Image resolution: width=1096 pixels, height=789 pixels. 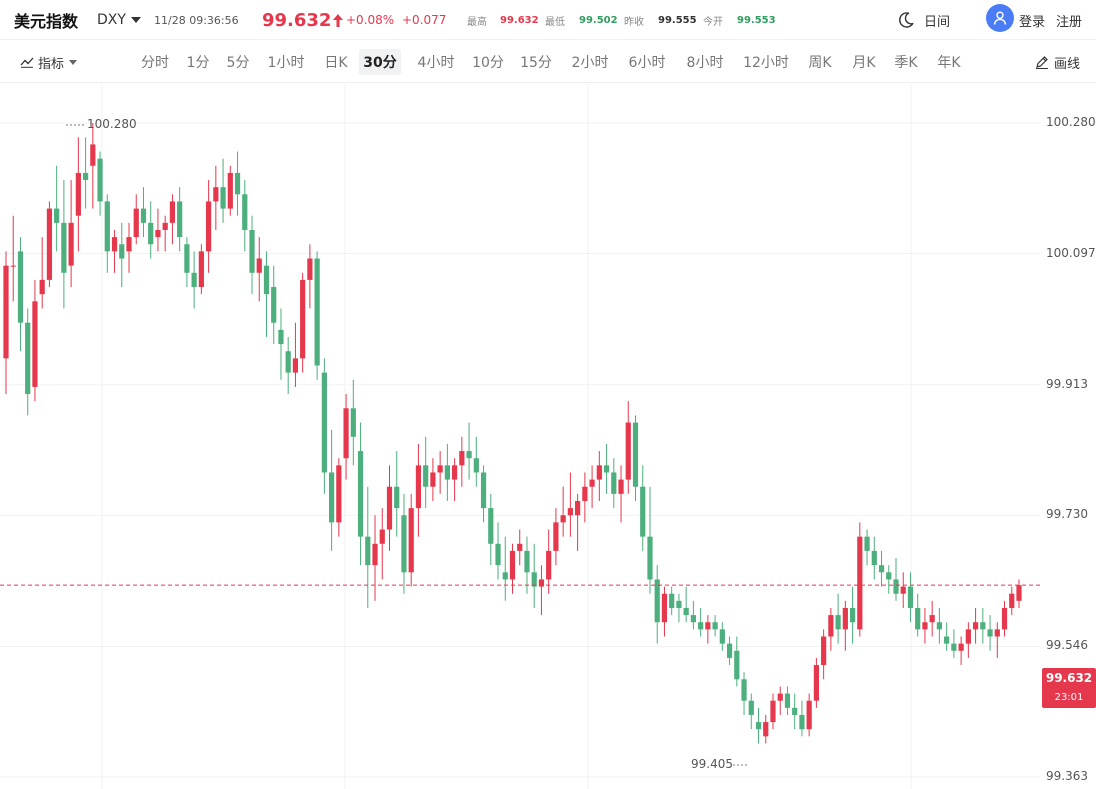 What do you see at coordinates (519, 20) in the screenshot?
I see `stat-high-value: 99.632` at bounding box center [519, 20].